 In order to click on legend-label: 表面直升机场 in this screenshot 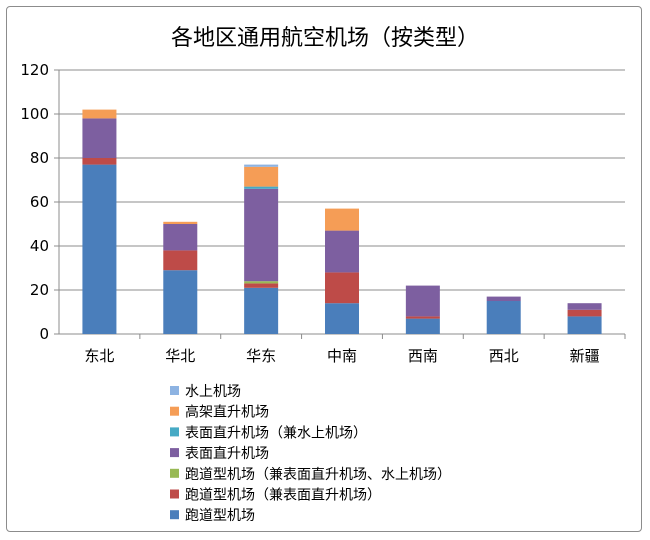, I will do `click(227, 453)`.